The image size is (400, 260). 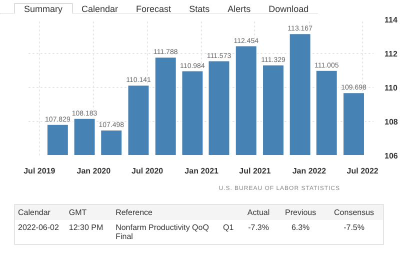 What do you see at coordinates (354, 213) in the screenshot?
I see `text: Consensus` at bounding box center [354, 213].